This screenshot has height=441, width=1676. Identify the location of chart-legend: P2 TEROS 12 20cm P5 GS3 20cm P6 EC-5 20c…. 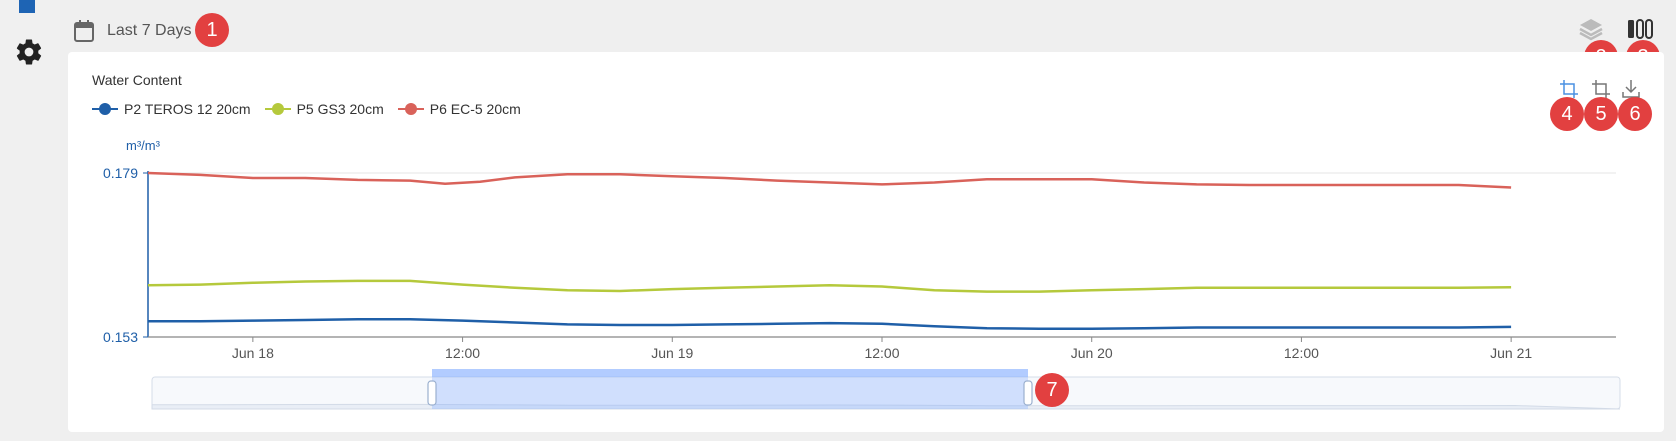
(306, 109).